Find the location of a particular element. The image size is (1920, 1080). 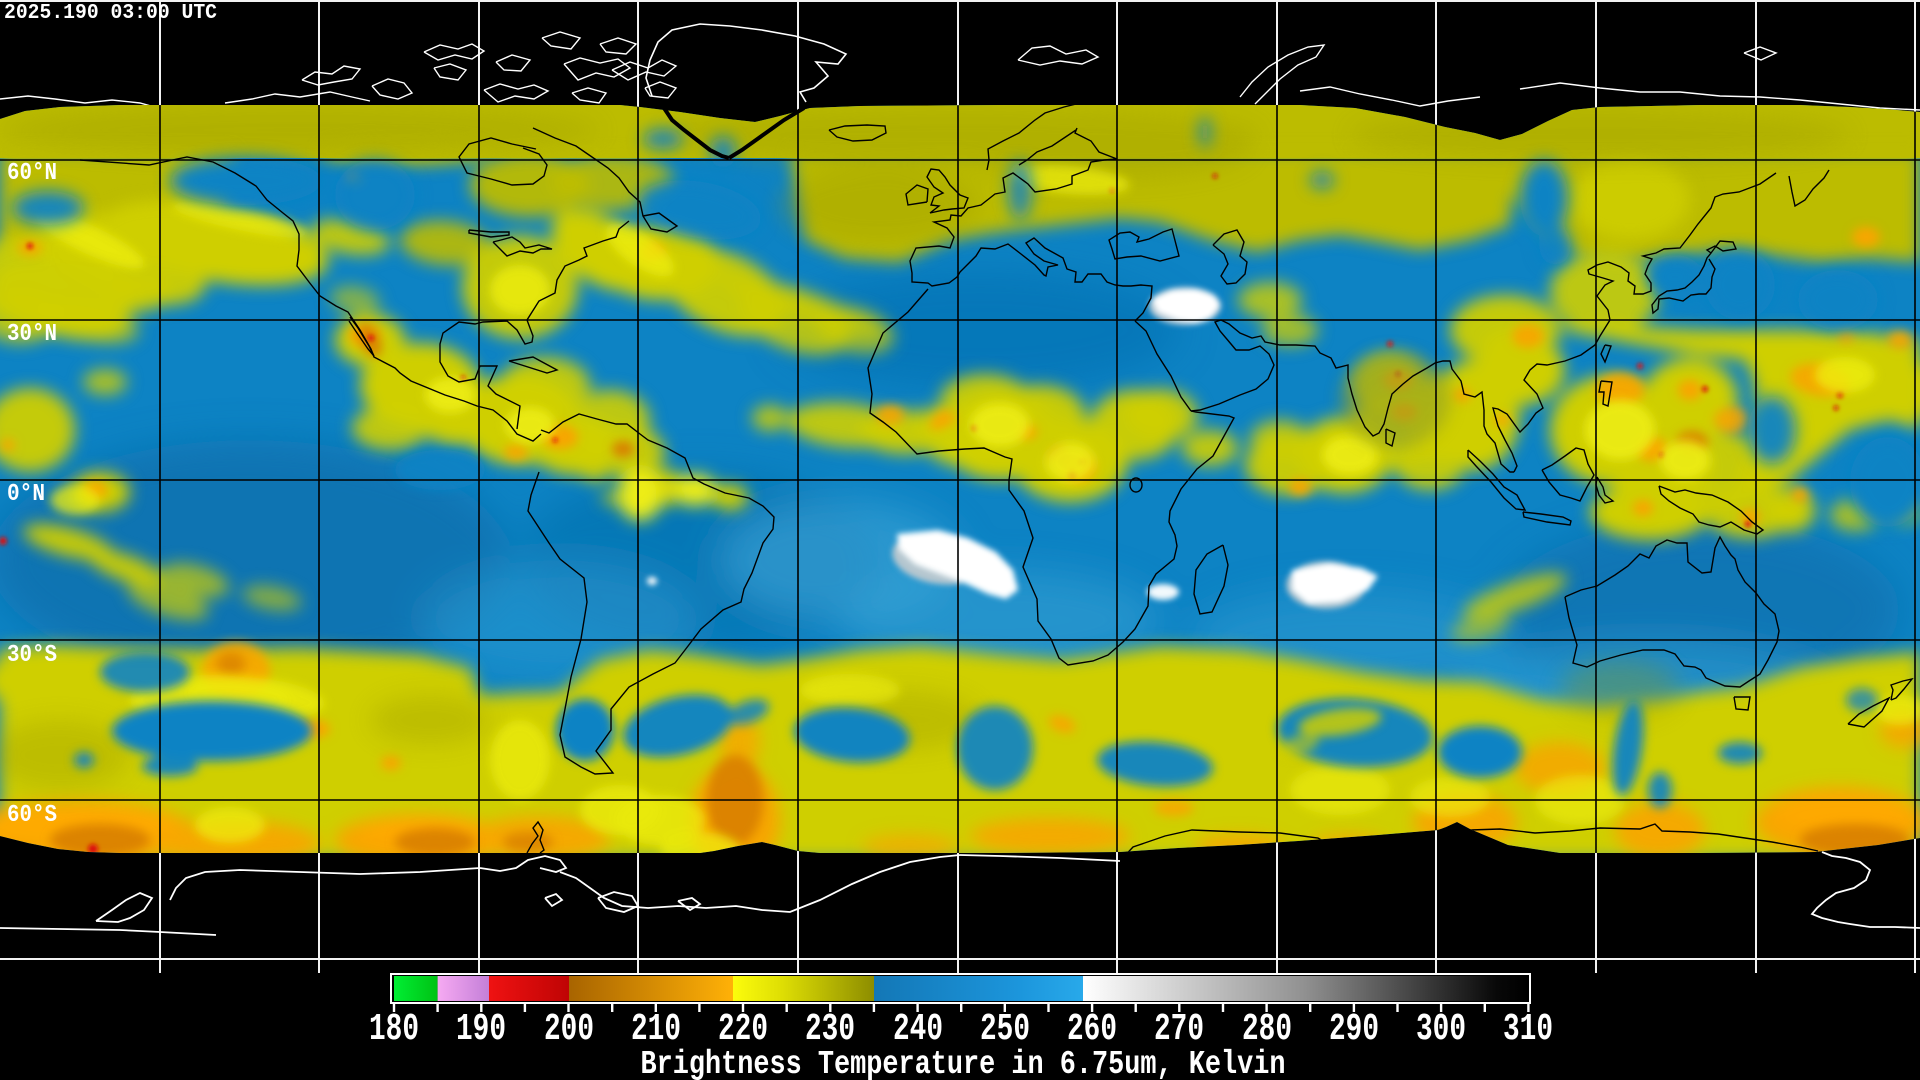

svg-text: 270 is located at coordinates (1179, 1029).